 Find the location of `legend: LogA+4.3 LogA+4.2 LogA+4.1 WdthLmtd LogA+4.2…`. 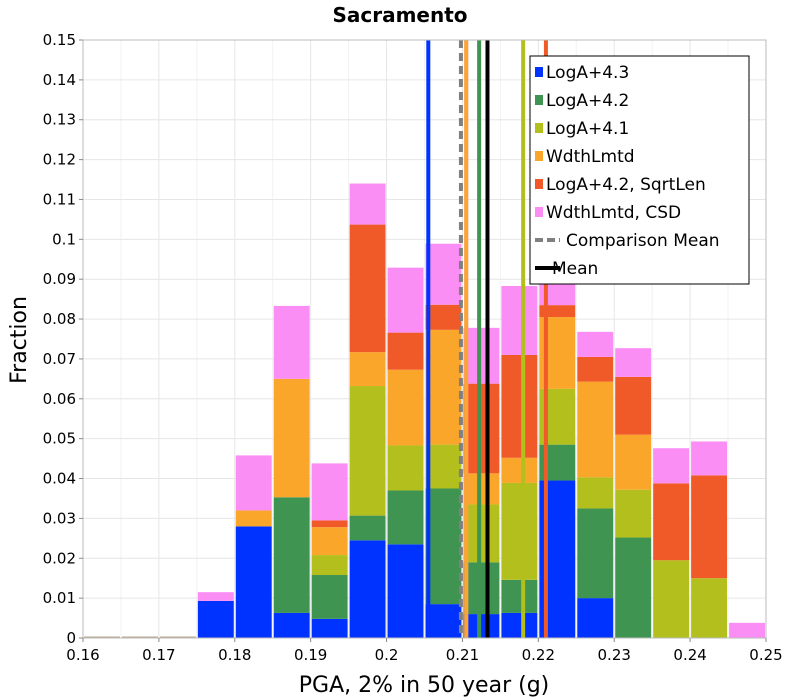

legend: LogA+4.3 LogA+4.2 LogA+4.1 WdthLmtd LogA+4.2… is located at coordinates (639, 170).